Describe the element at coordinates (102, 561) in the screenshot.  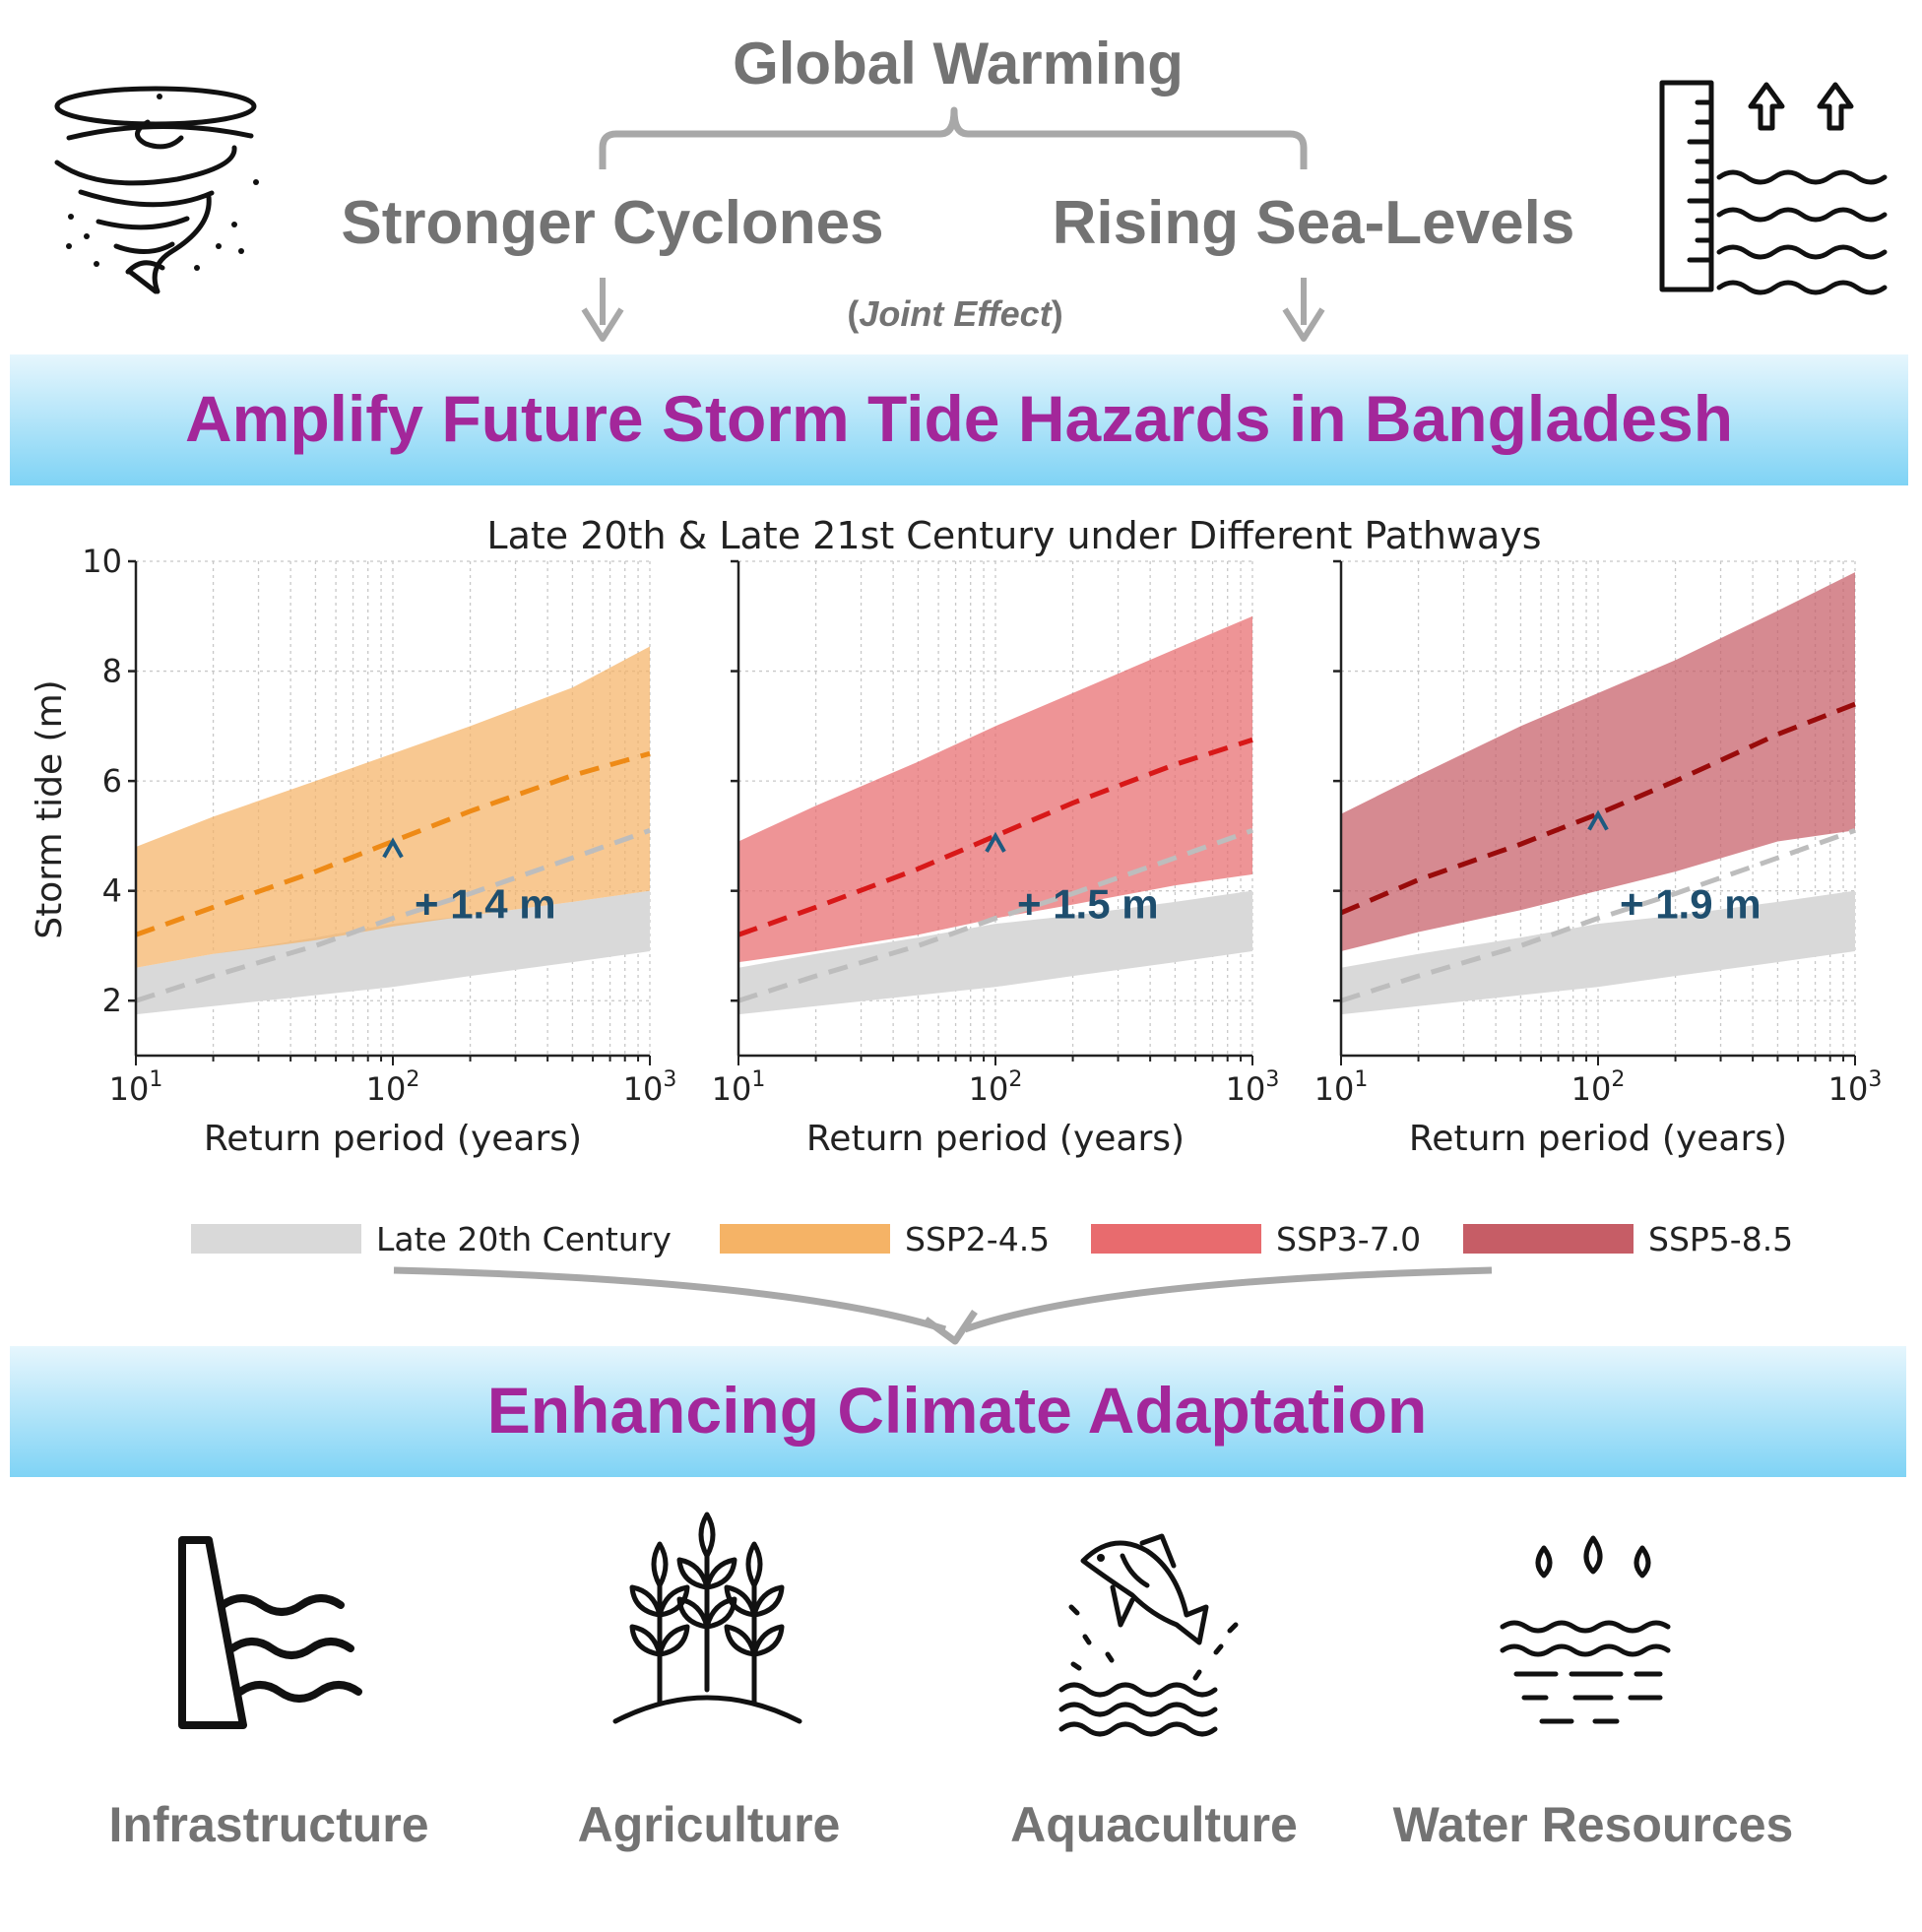
I see `y-tick-label: 10` at that location.